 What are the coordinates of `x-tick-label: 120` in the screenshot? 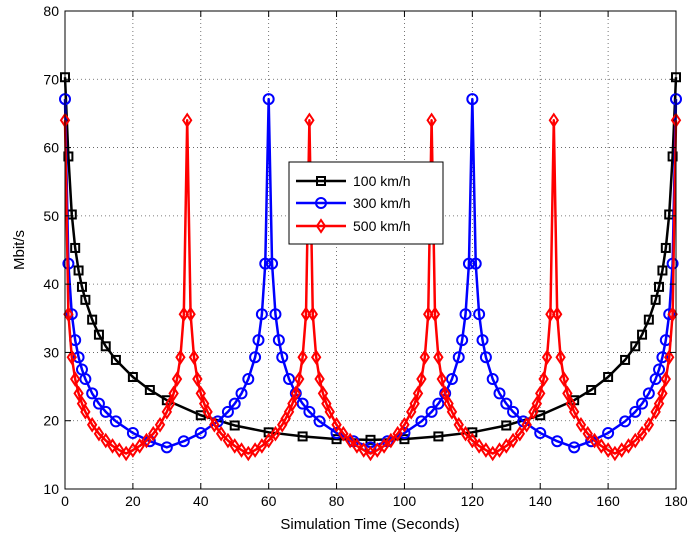 It's located at (473, 501).